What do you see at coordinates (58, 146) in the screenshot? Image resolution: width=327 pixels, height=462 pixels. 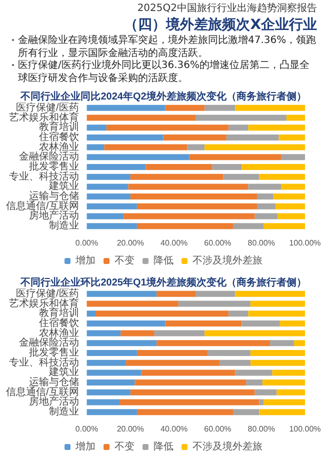 I see `y-tick-label: 农林渔业` at bounding box center [58, 146].